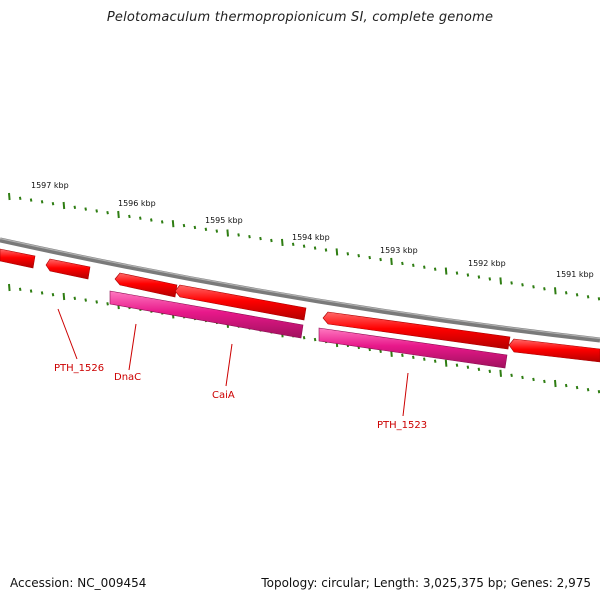  Describe the element at coordinates (79, 368) in the screenshot. I see `gene-label-pth1526: PTH_1526` at that location.